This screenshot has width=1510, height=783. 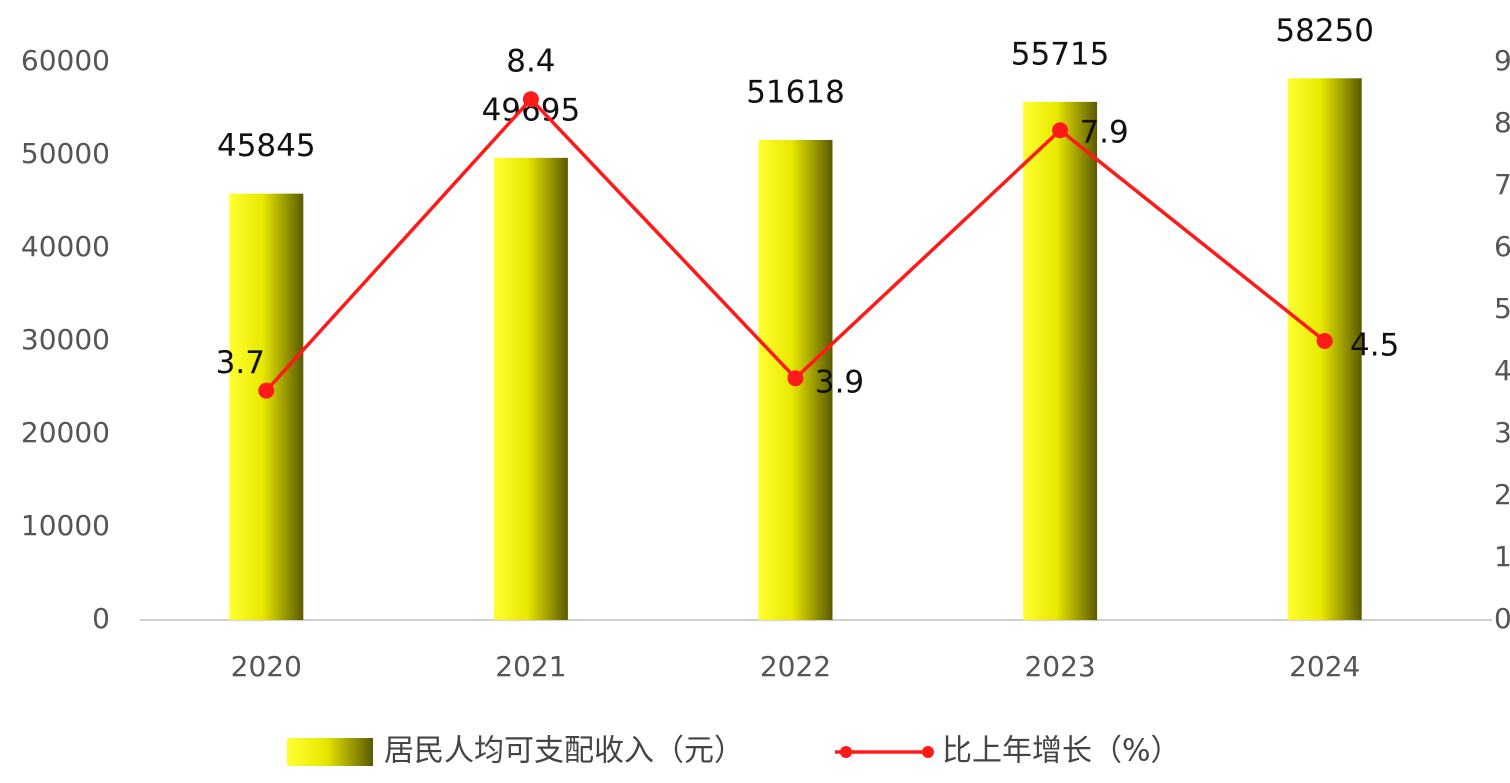 I want to click on data-label: 51618, so click(x=795, y=92).